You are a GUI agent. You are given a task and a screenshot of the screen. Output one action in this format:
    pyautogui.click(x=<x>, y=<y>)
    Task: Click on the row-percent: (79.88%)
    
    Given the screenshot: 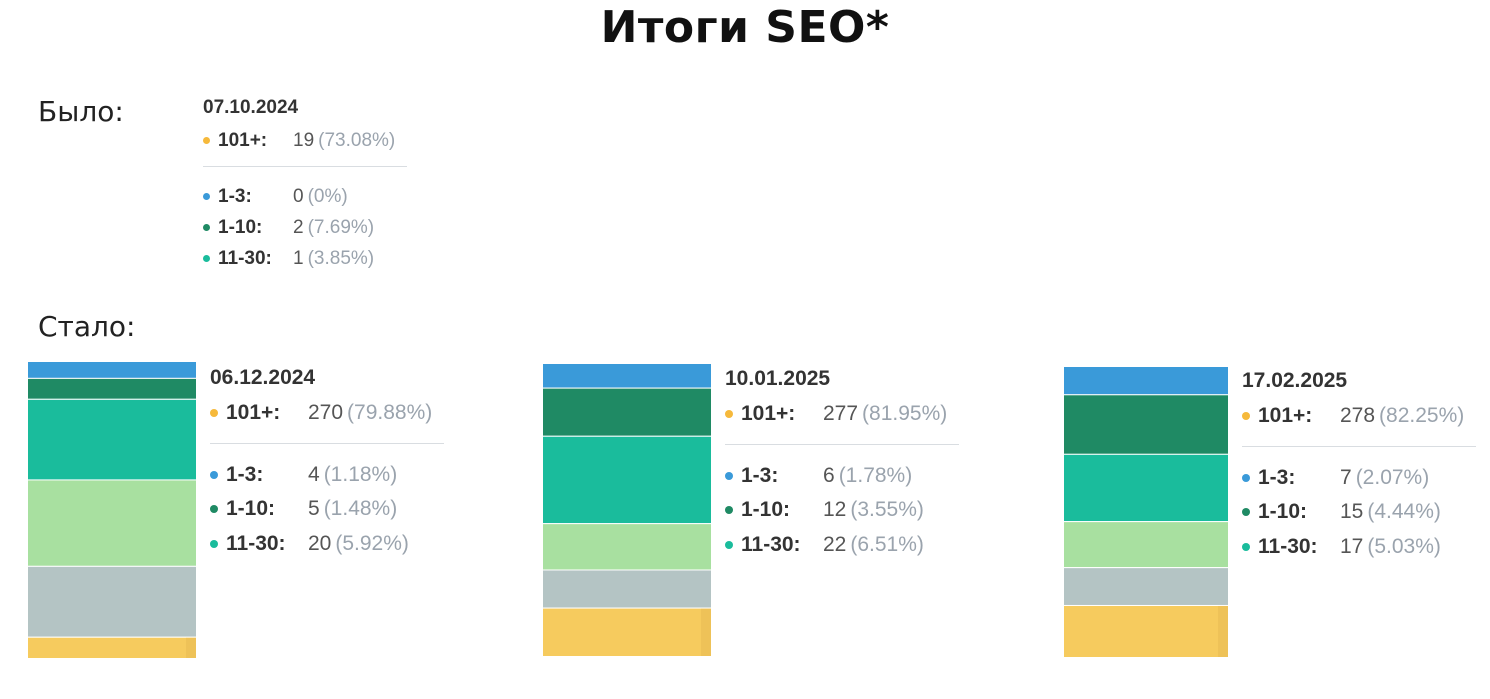 What is the action you would take?
    pyautogui.click(x=390, y=413)
    